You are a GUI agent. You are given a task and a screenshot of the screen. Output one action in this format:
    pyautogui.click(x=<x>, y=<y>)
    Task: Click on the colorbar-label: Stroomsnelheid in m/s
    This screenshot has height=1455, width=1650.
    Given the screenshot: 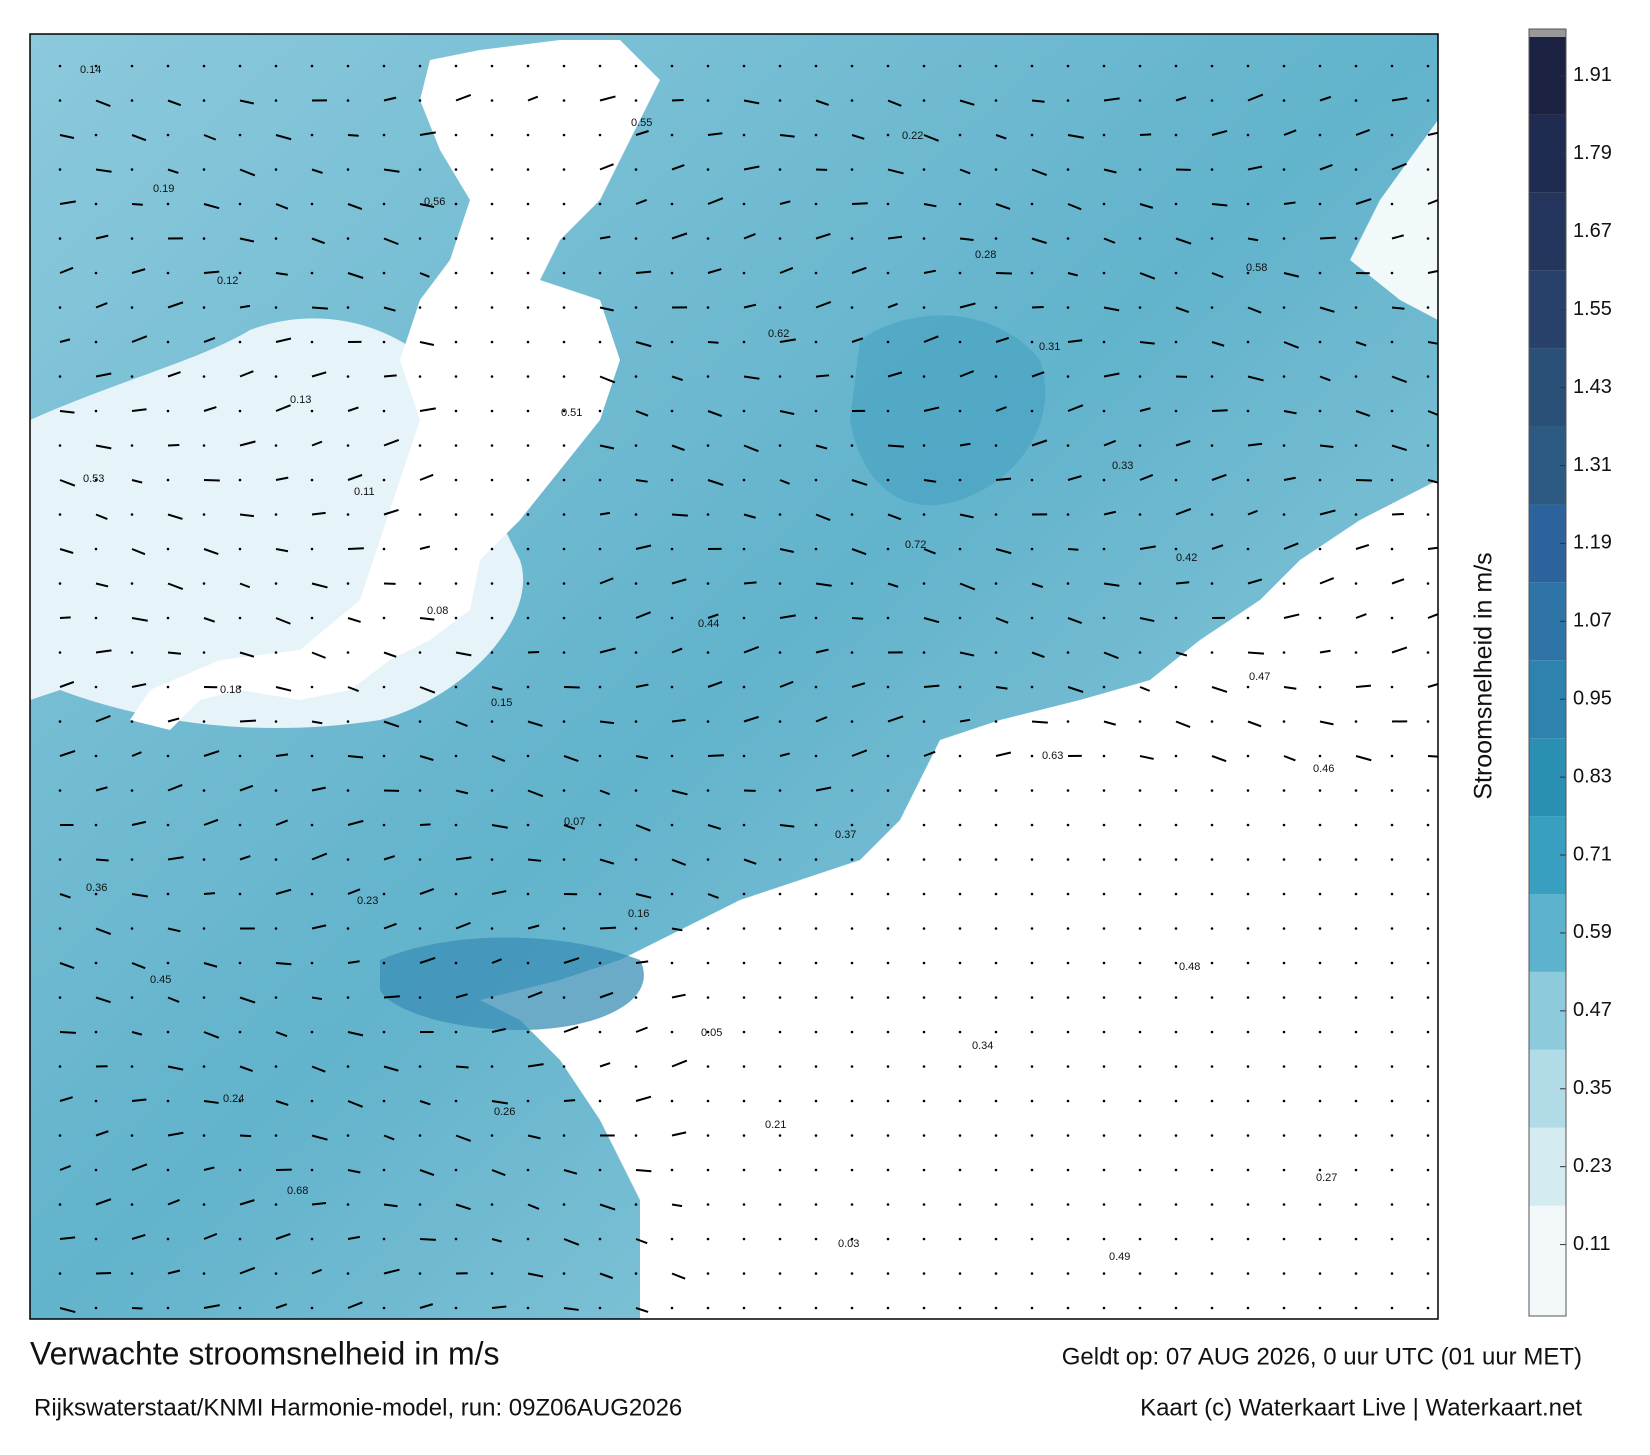 What is the action you would take?
    pyautogui.click(x=1484, y=675)
    